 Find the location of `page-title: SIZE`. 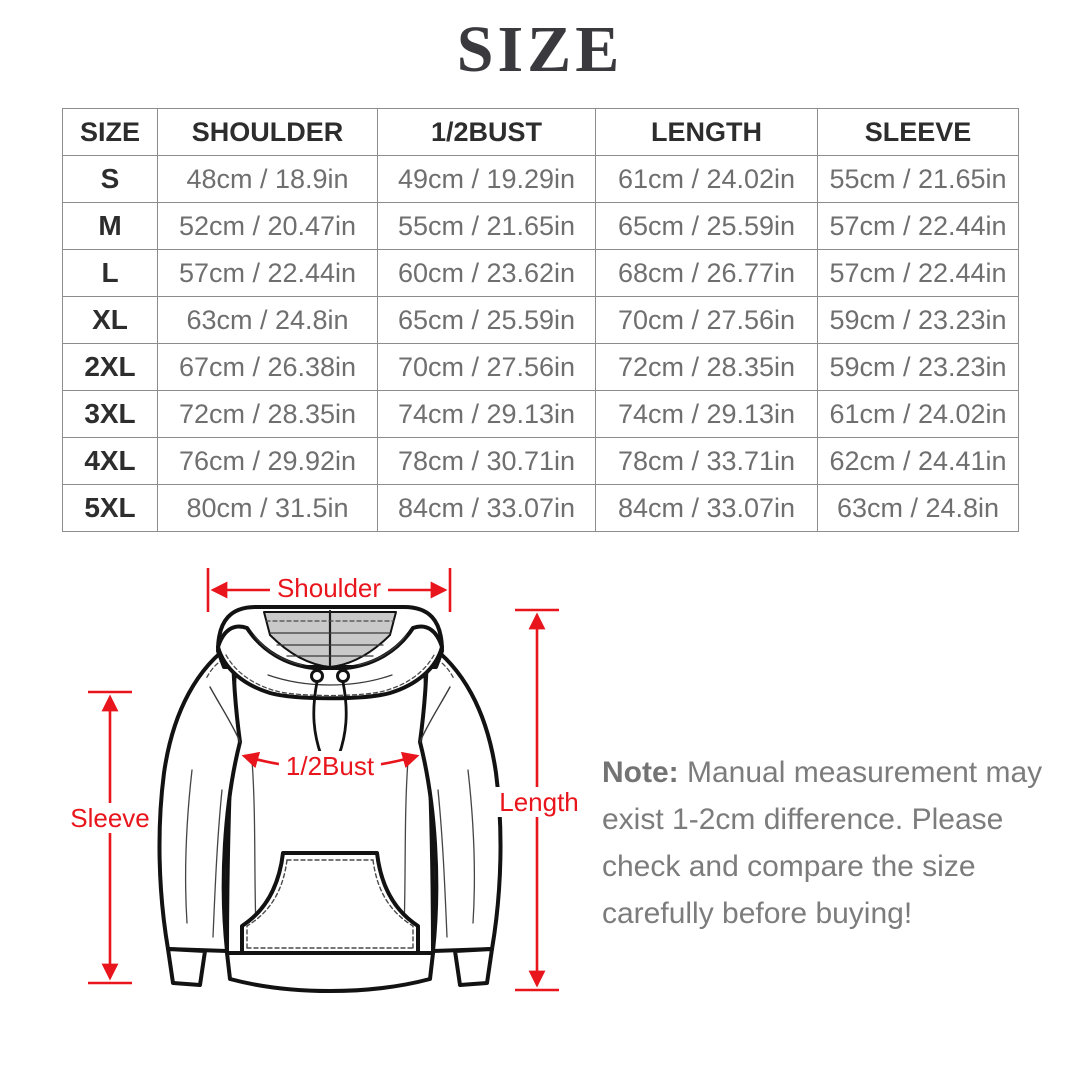

page-title: SIZE is located at coordinates (540, 49).